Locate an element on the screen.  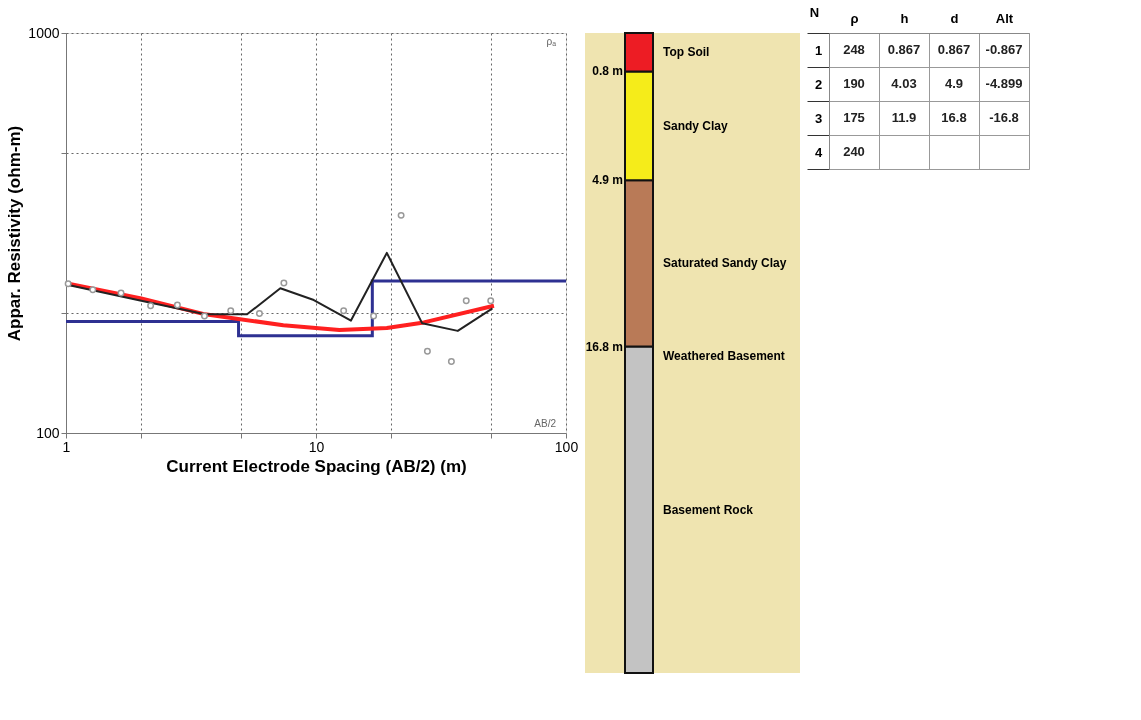
y-tick-label: 1000 is located at coordinates (44, 32).